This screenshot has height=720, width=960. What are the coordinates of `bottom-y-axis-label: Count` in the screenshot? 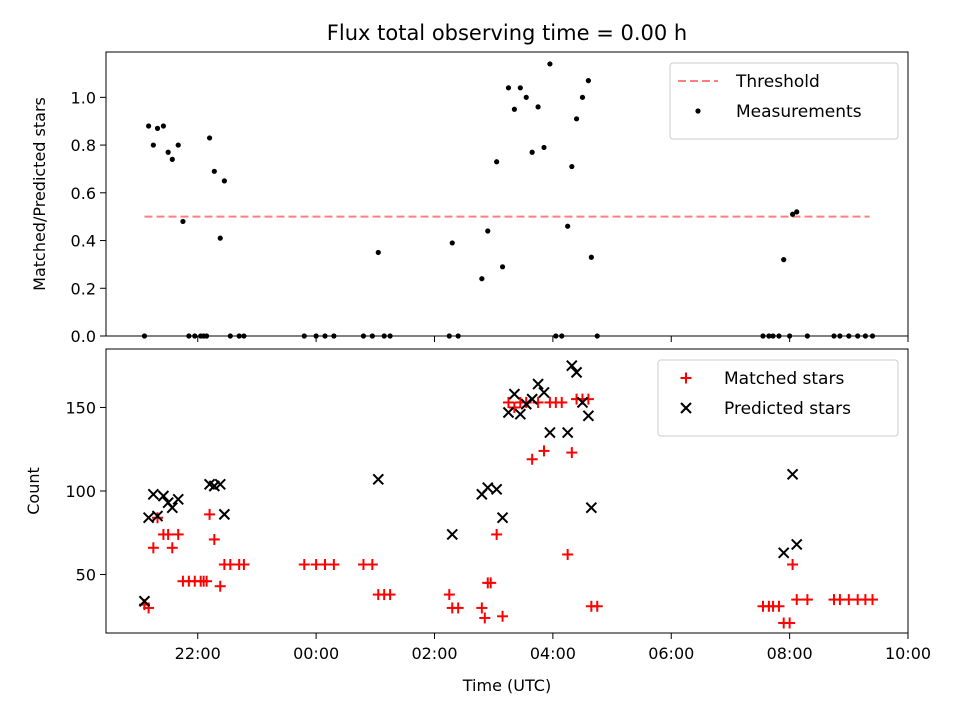 It's located at (33, 491).